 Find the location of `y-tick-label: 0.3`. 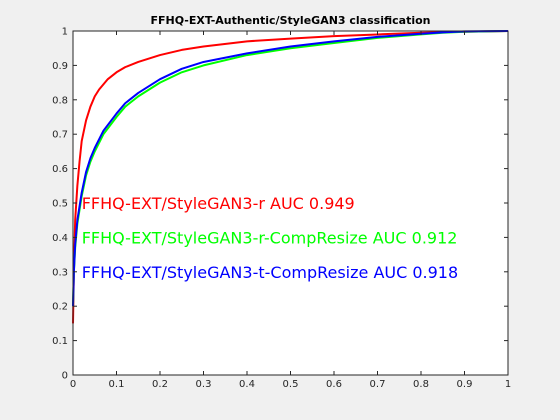

y-tick-label: 0.3 is located at coordinates (60, 272).